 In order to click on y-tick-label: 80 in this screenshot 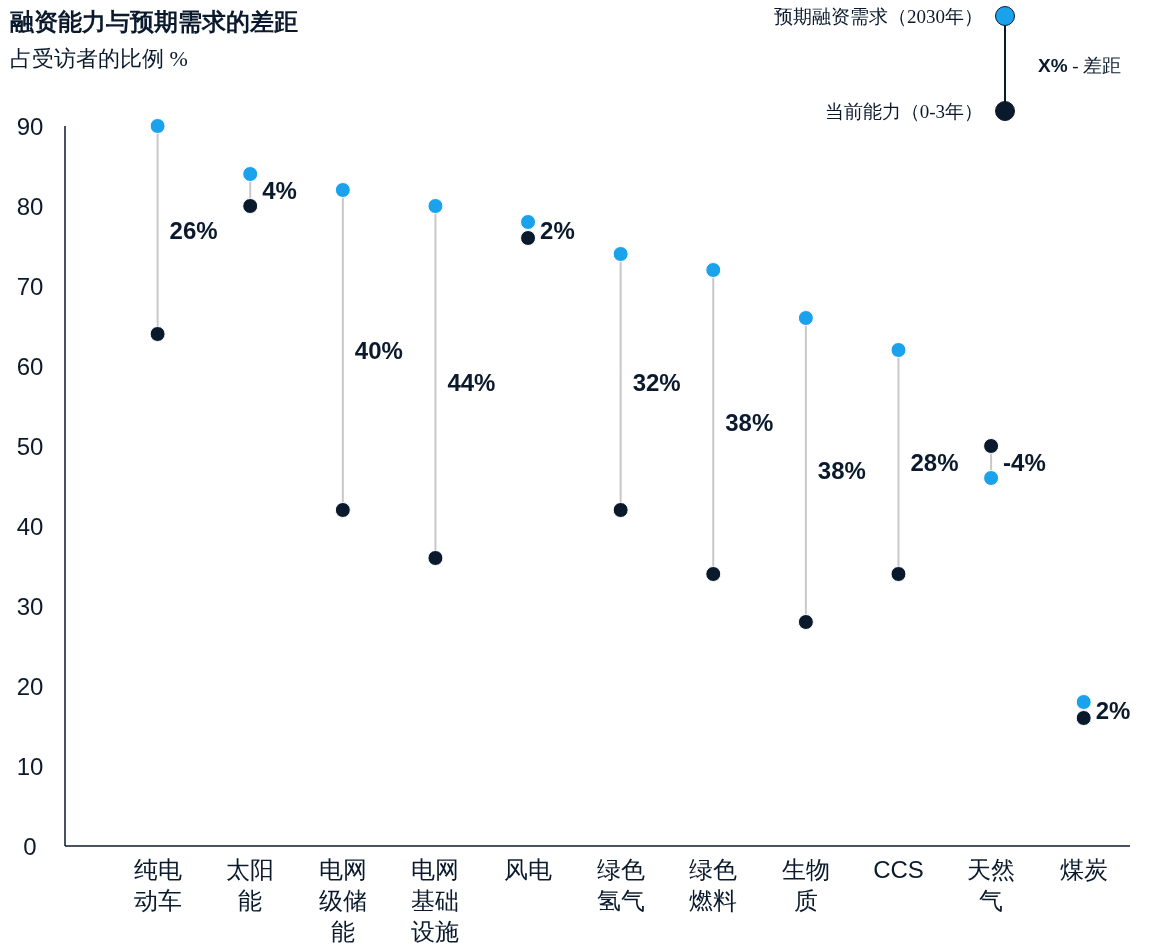, I will do `click(30, 206)`.